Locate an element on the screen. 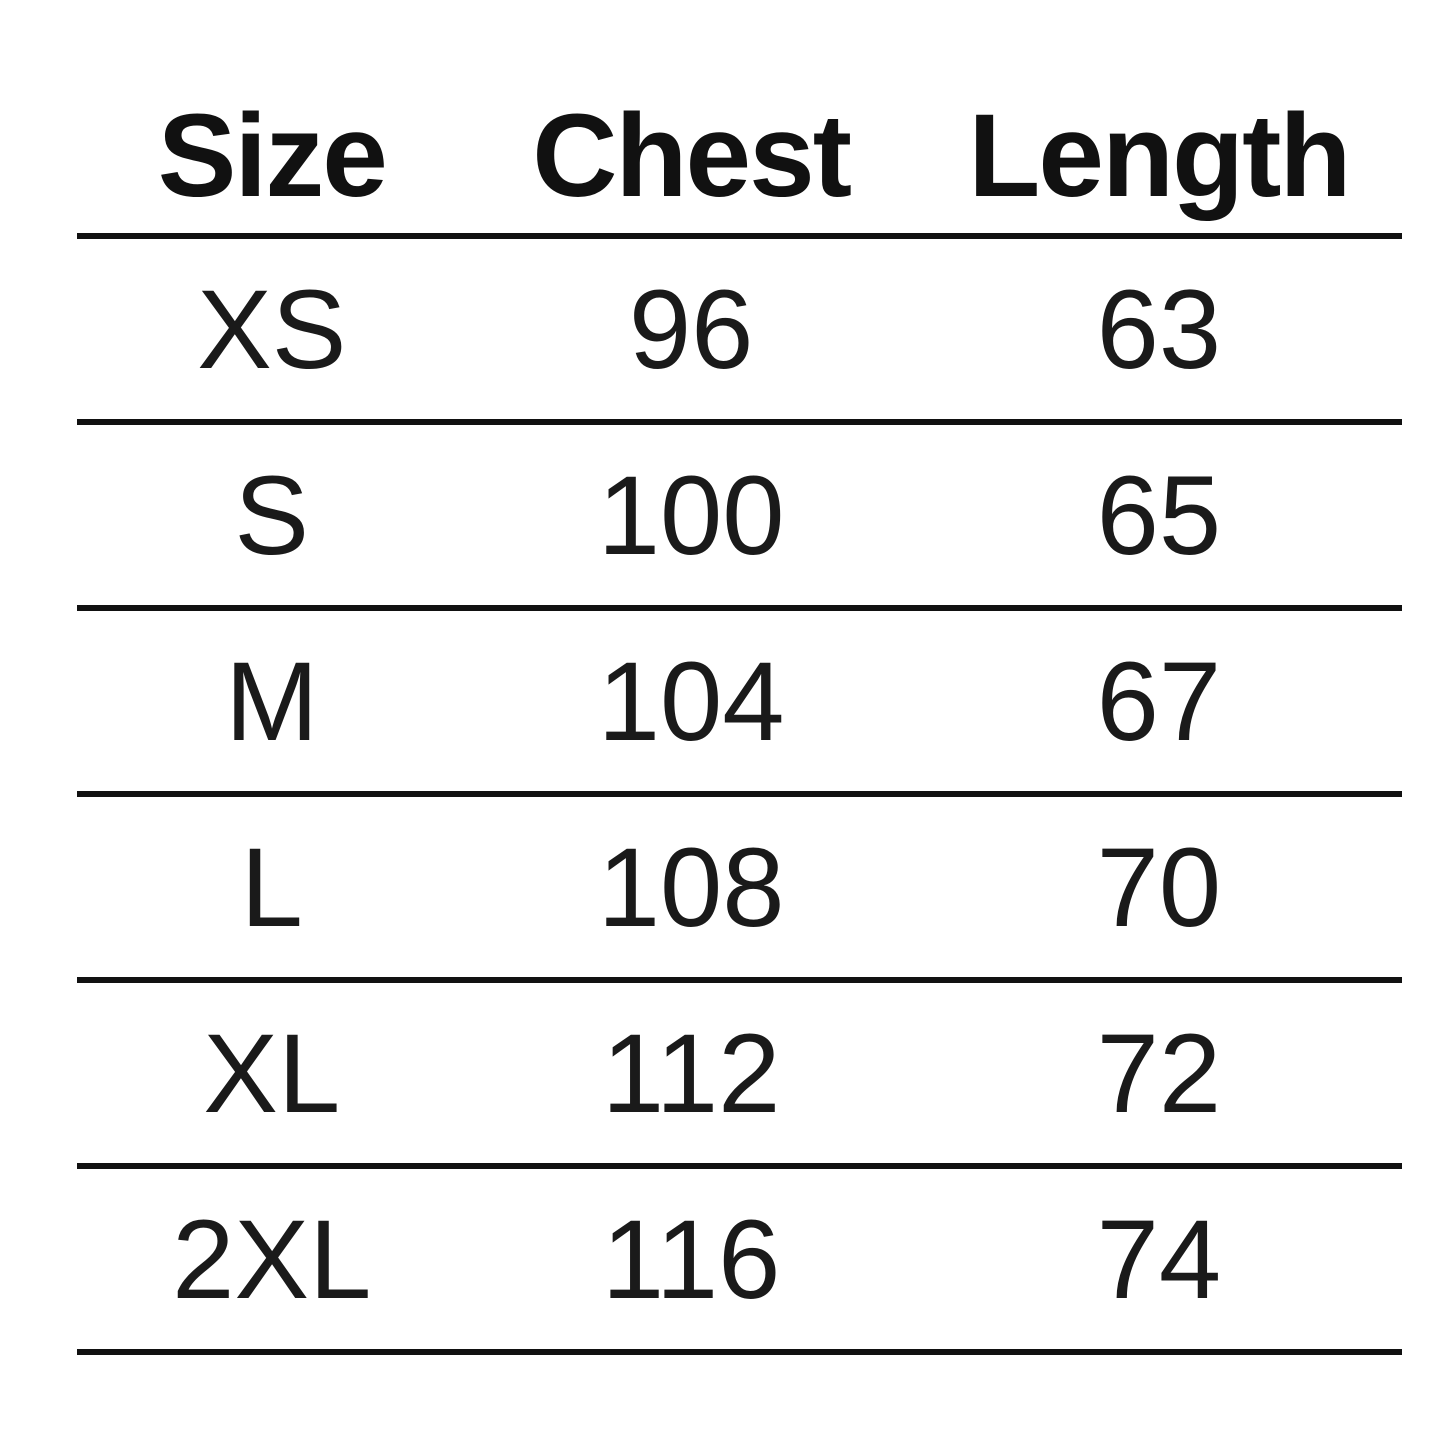  cell-length: 72 is located at coordinates (1158, 1074).